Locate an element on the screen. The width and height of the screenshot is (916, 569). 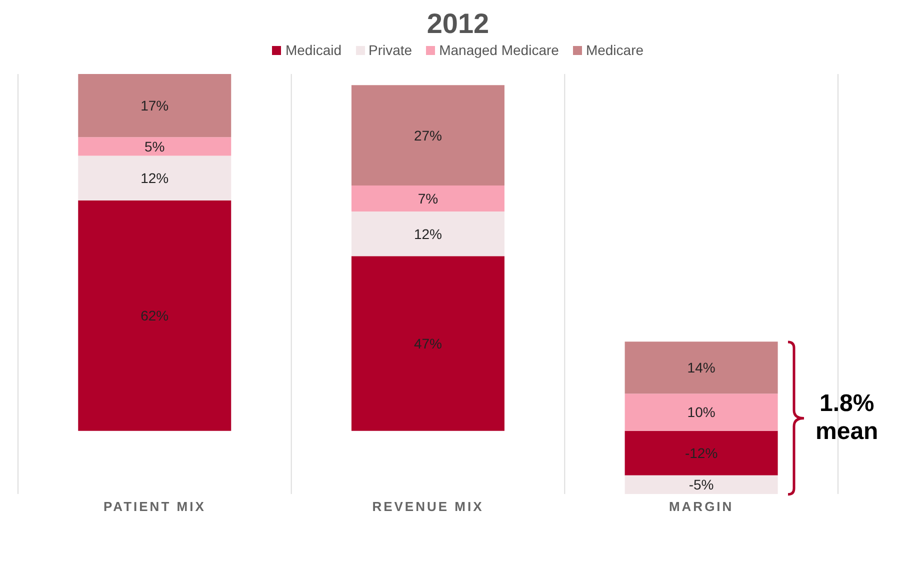
data-label: -5% is located at coordinates (701, 484).